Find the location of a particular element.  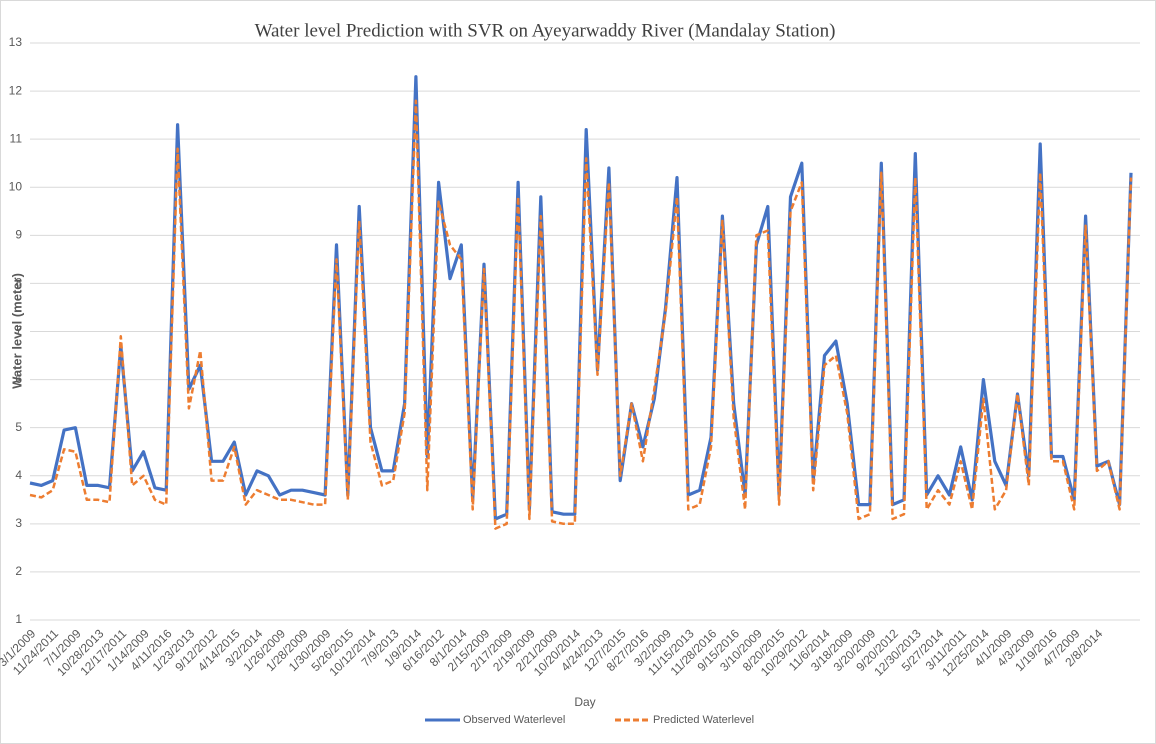

y-tick-label: 10 is located at coordinates (16, 186).